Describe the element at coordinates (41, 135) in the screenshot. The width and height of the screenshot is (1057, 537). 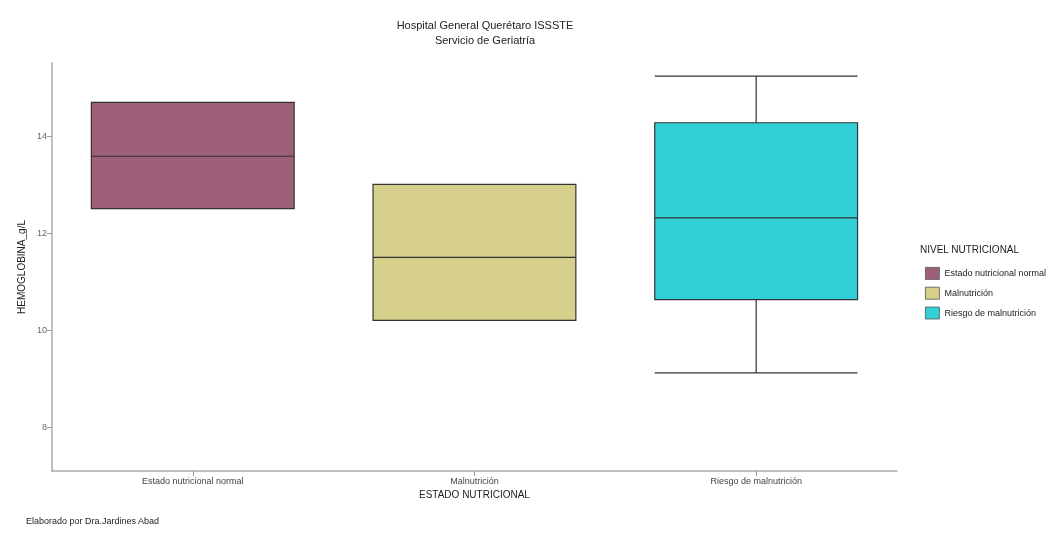
I see `y-tick-label: 14` at that location.